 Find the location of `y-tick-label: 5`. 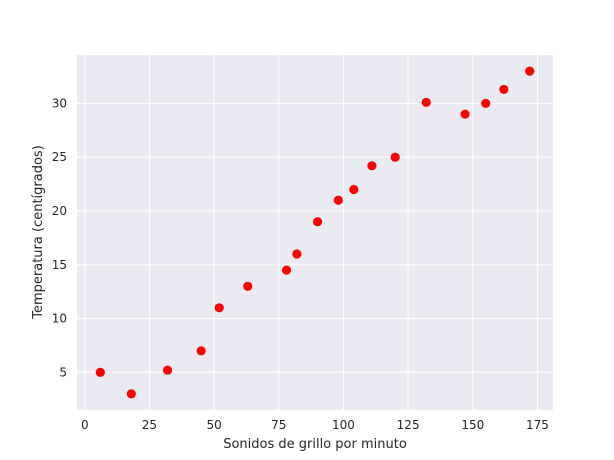

y-tick-label: 5 is located at coordinates (63, 372).